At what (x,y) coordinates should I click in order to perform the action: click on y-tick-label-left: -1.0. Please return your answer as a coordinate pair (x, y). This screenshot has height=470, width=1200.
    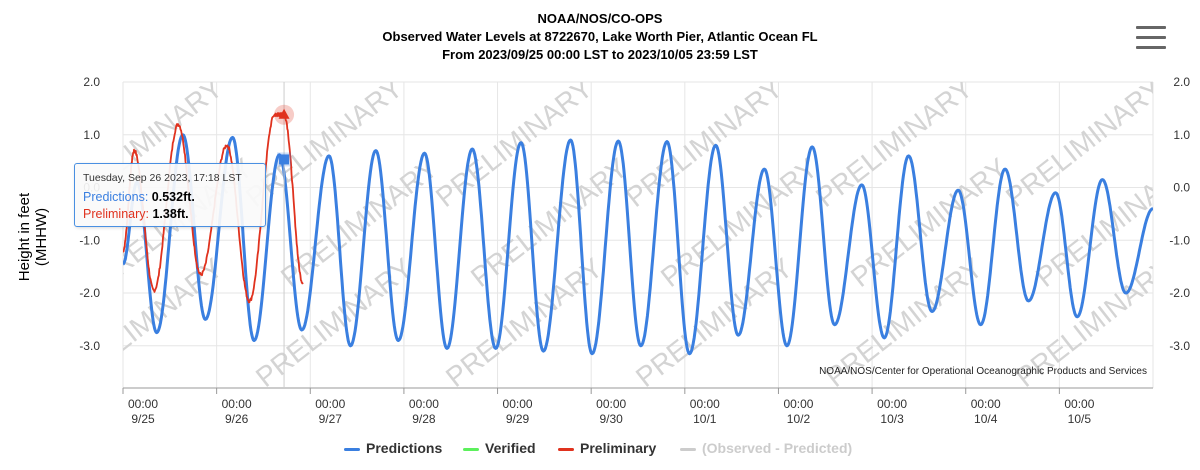
    Looking at the image, I should click on (89, 240).